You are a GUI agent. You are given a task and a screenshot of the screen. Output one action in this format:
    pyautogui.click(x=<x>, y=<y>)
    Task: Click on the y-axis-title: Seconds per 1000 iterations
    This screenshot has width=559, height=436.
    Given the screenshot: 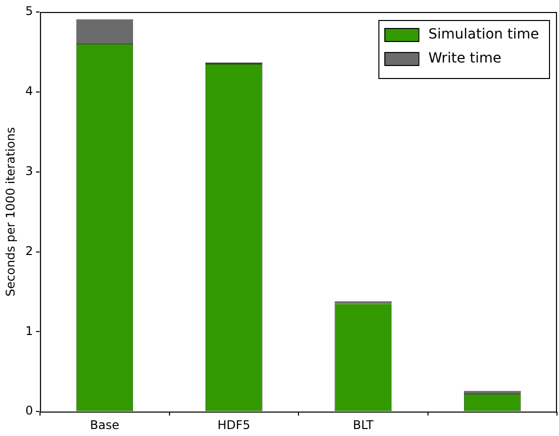 What is the action you would take?
    pyautogui.click(x=10, y=211)
    